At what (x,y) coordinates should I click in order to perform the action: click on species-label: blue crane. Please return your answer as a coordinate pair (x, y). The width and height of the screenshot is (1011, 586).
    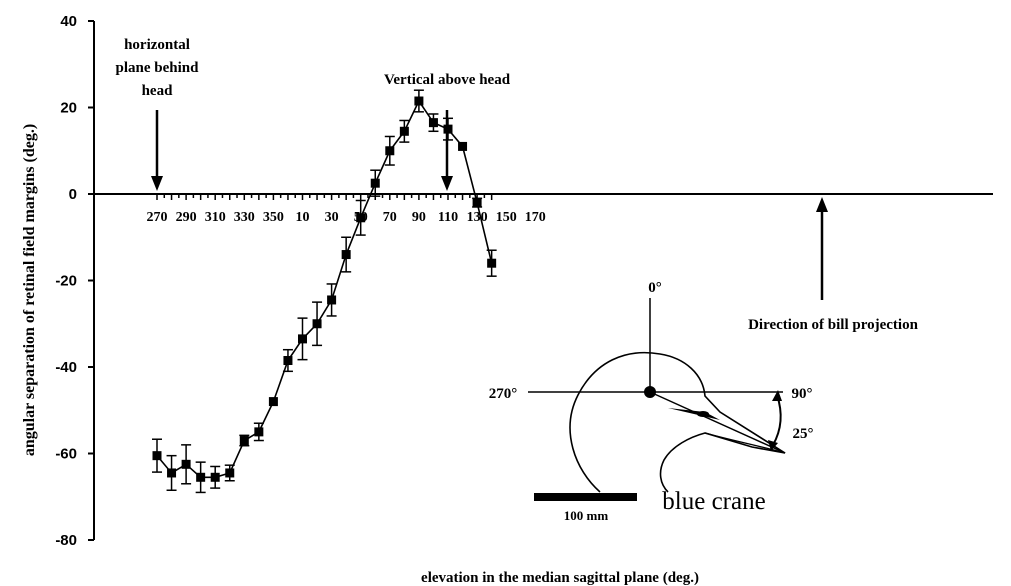
    Looking at the image, I should click on (713, 501).